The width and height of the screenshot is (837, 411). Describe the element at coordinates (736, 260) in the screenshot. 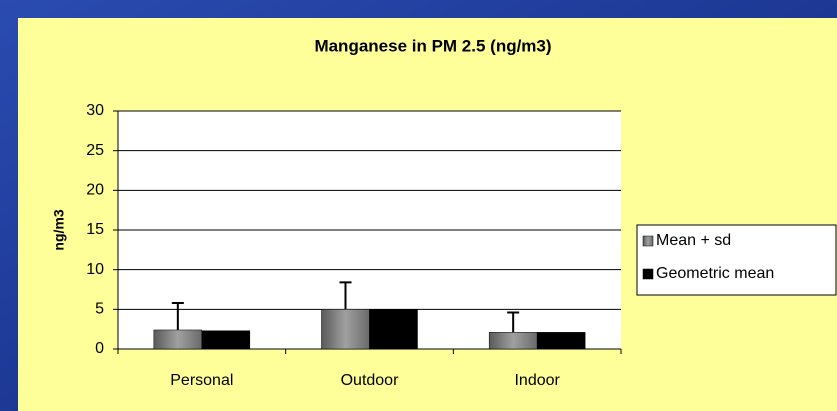

I see `legend-box` at that location.